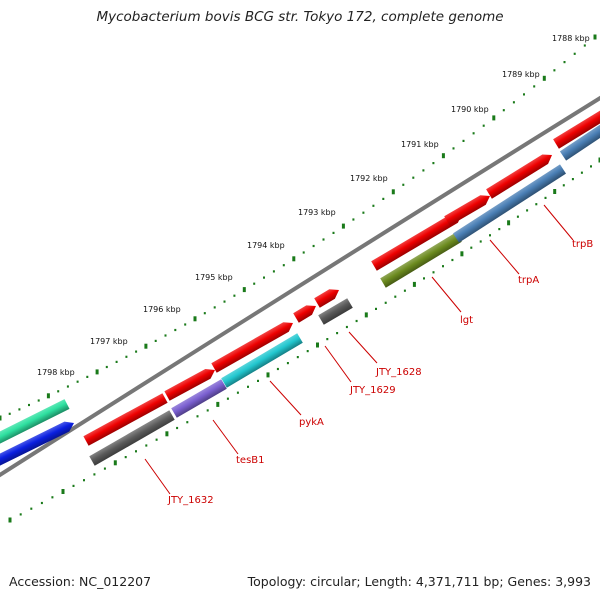 The image size is (600, 600). Describe the element at coordinates (80, 581) in the screenshot. I see `accession-text: Accession: NC_012207` at that location.